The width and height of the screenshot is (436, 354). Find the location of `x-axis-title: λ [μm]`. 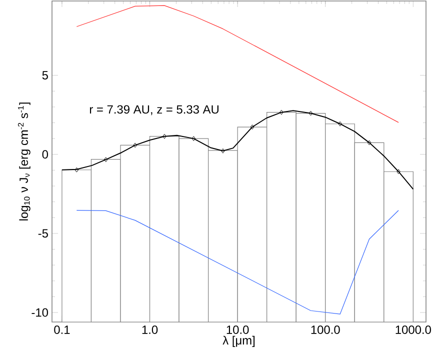

x-axis-title: λ [μm] is located at coordinates (238, 341).